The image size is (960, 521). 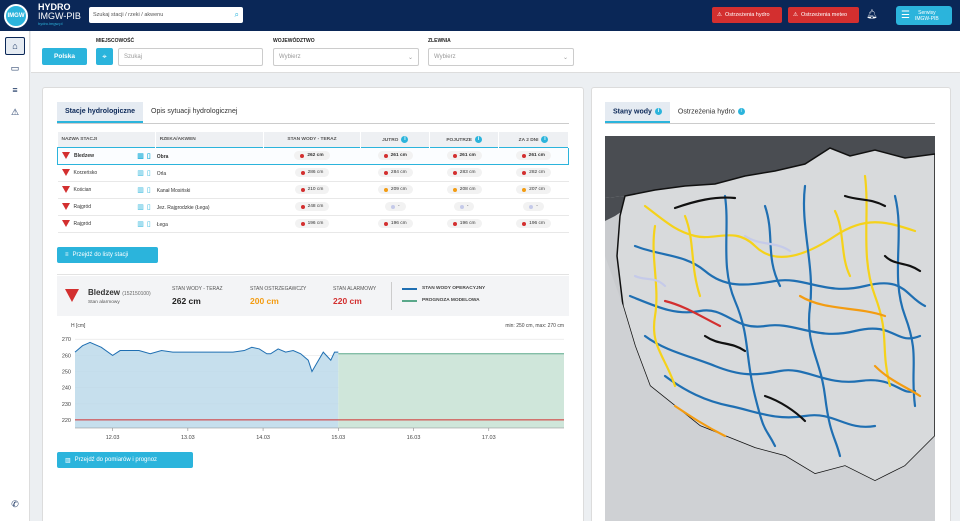 I want to click on in-2-days-value: 261 cm, so click(x=536, y=155).